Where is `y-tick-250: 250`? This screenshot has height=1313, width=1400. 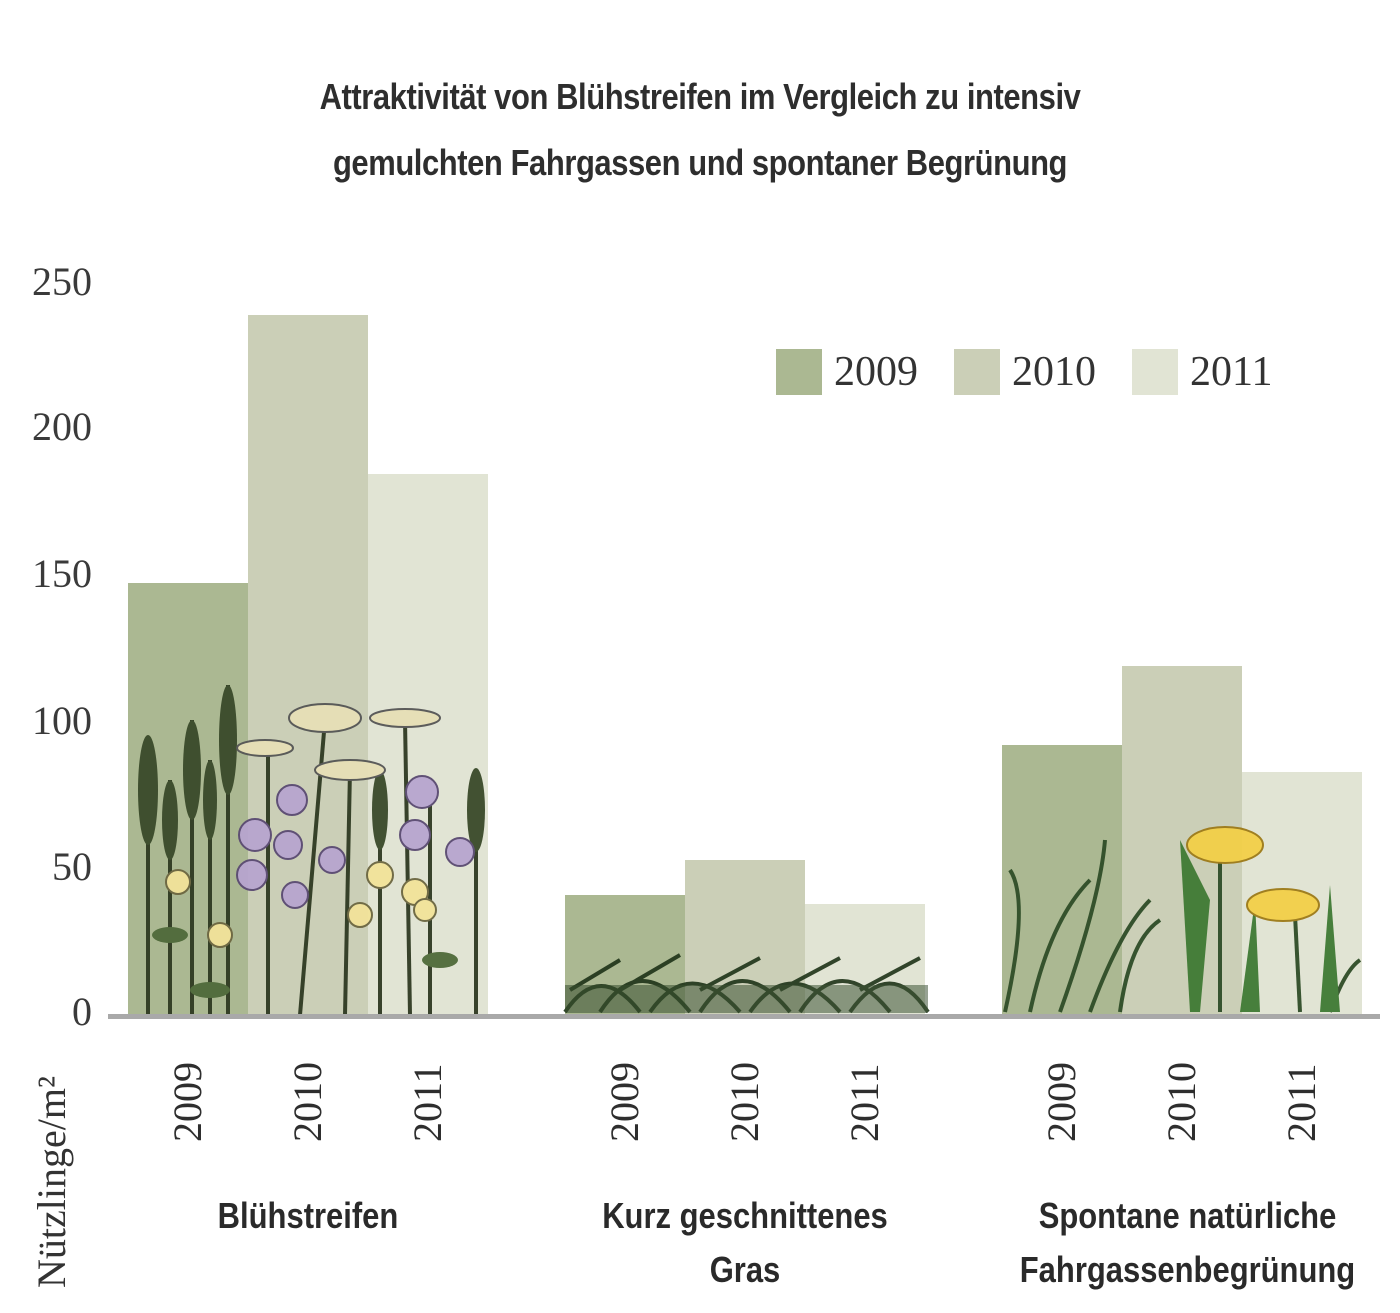
y-tick-250: 250 is located at coordinates (62, 281).